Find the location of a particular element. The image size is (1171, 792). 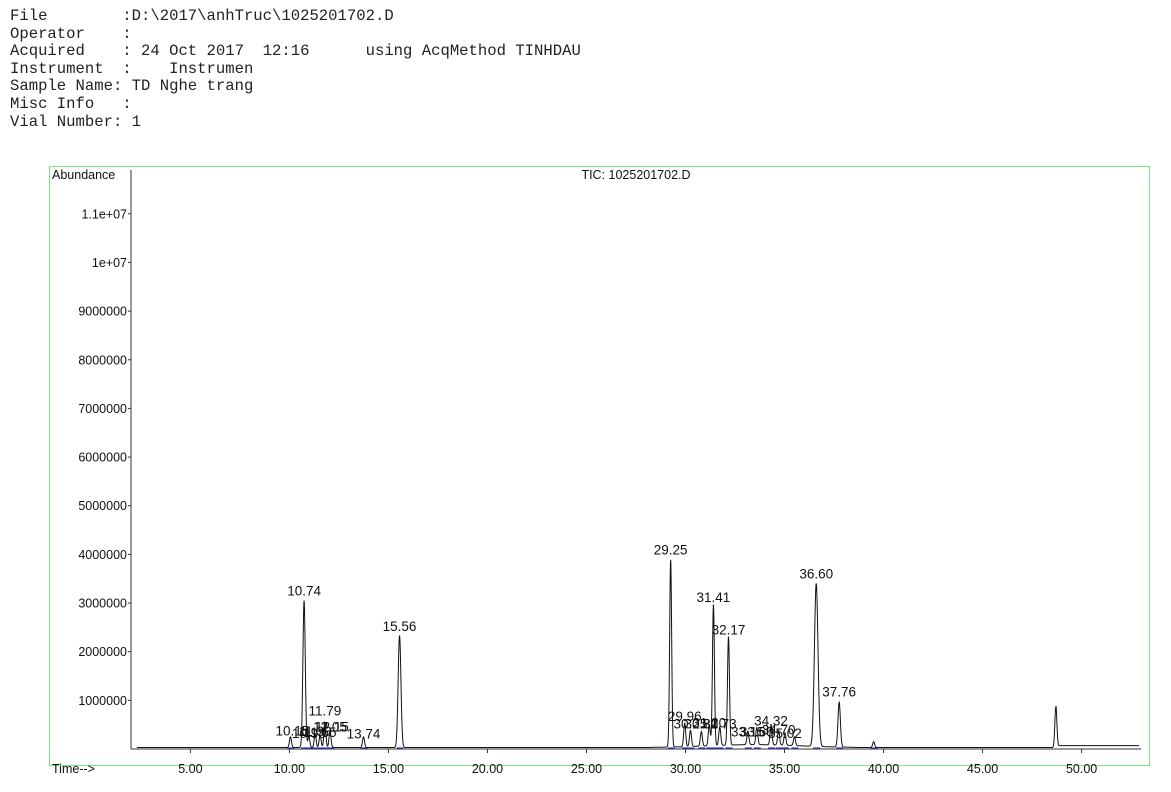

peak-label: 11.79 is located at coordinates (324, 710).